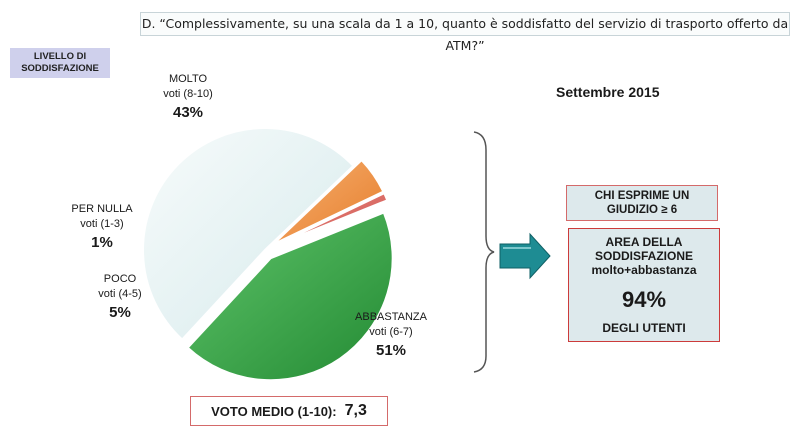  I want to click on area-bottom: DEGLI UTENTI, so click(644, 328).